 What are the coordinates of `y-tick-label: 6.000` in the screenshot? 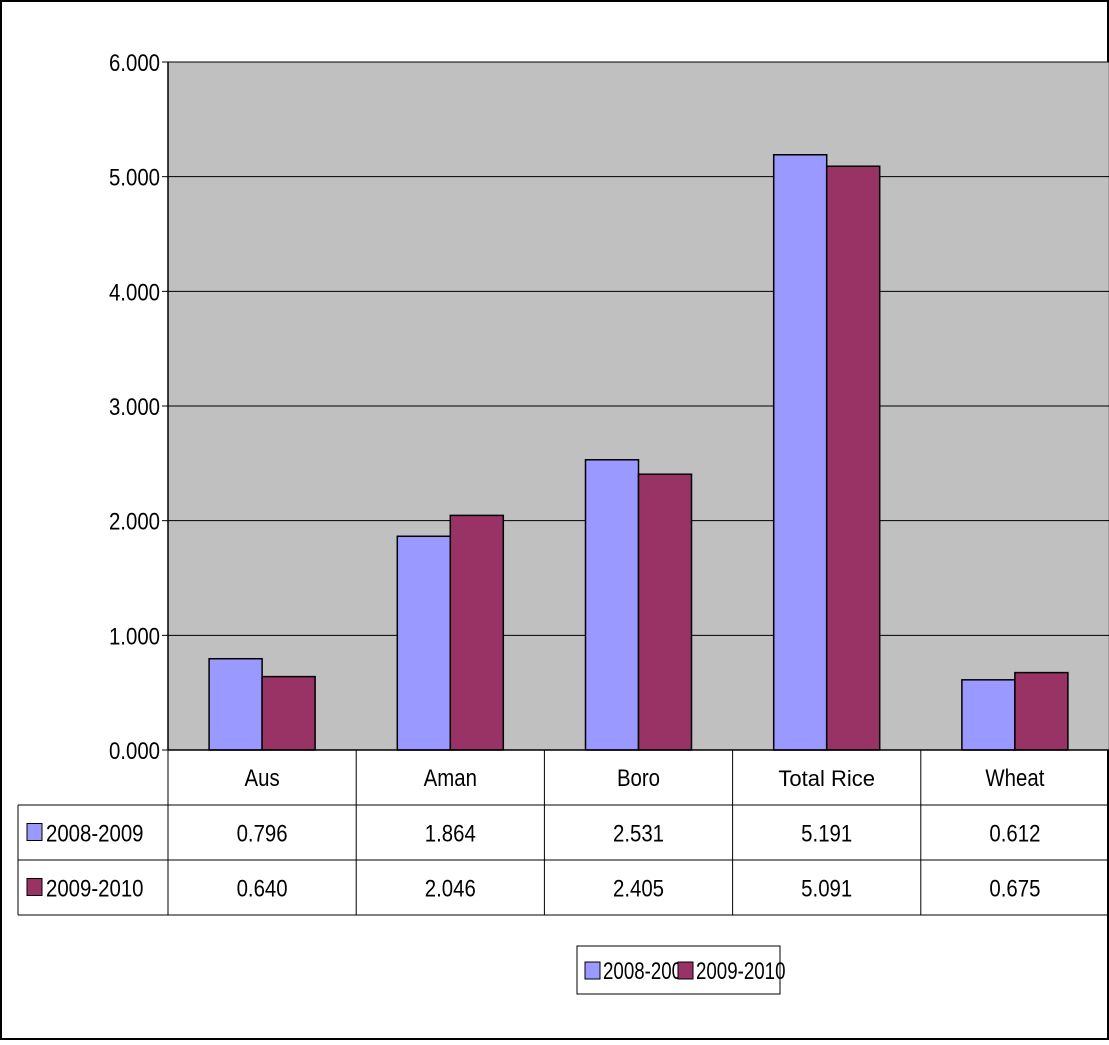 It's located at (134, 62).